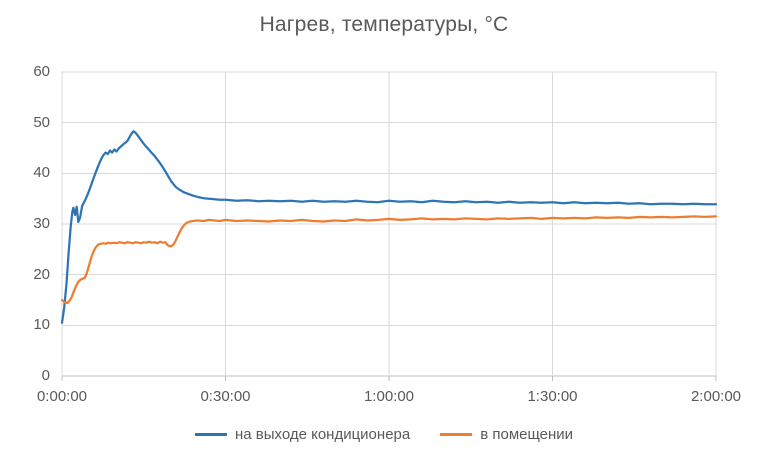  Describe the element at coordinates (322, 434) in the screenshot. I see `legend-label-outlet: на выходе кондиционера` at that location.